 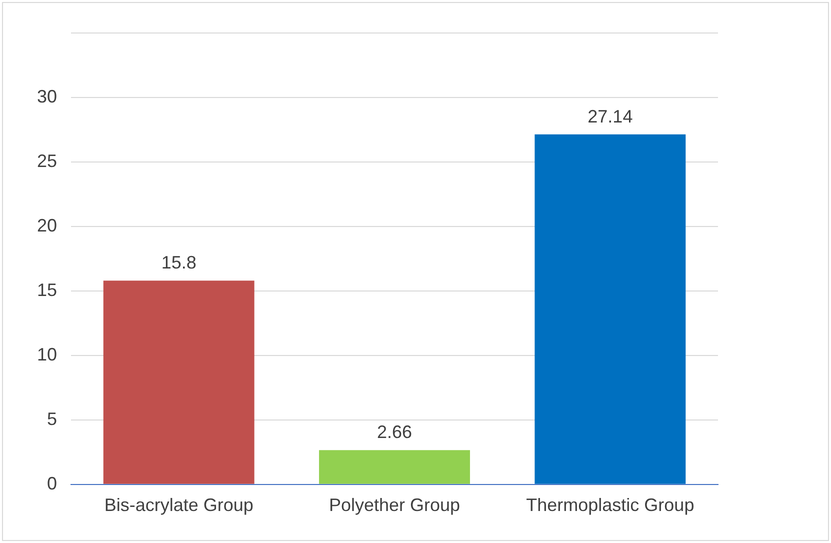 I want to click on x-tick-label: Polyether Group, so click(x=394, y=505).